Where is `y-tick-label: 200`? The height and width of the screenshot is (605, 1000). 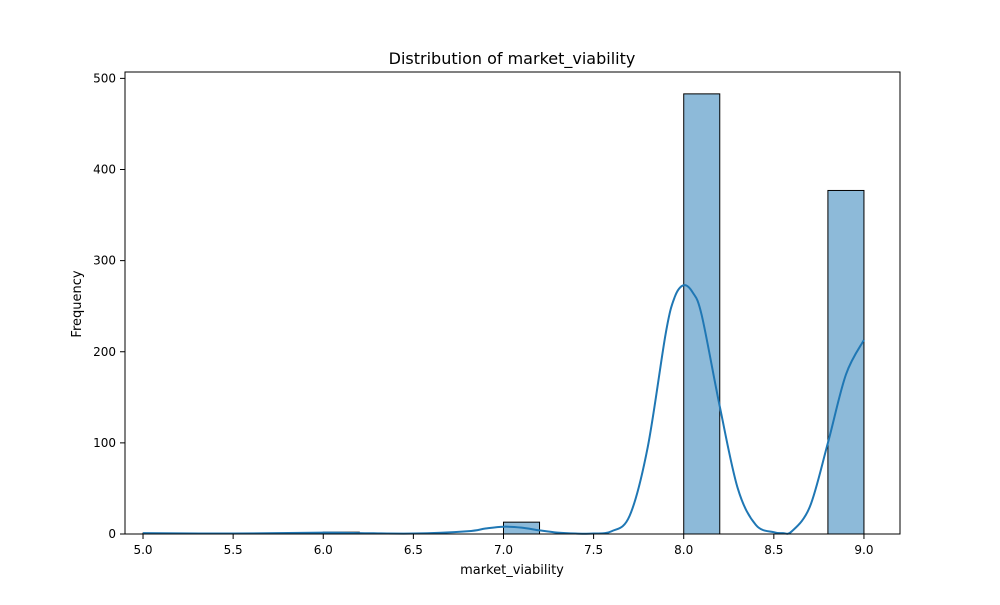
y-tick-label: 200 is located at coordinates (104, 352).